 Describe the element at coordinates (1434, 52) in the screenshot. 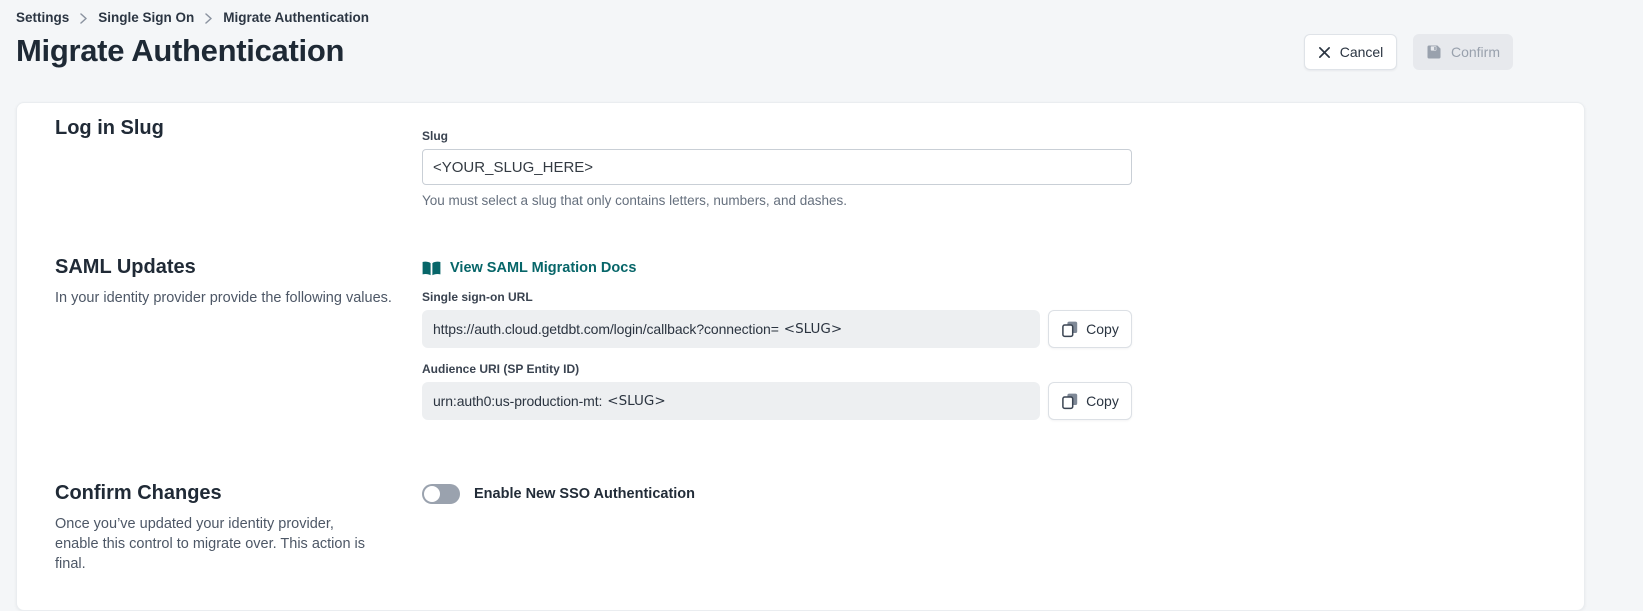

I see `save-icon` at that location.